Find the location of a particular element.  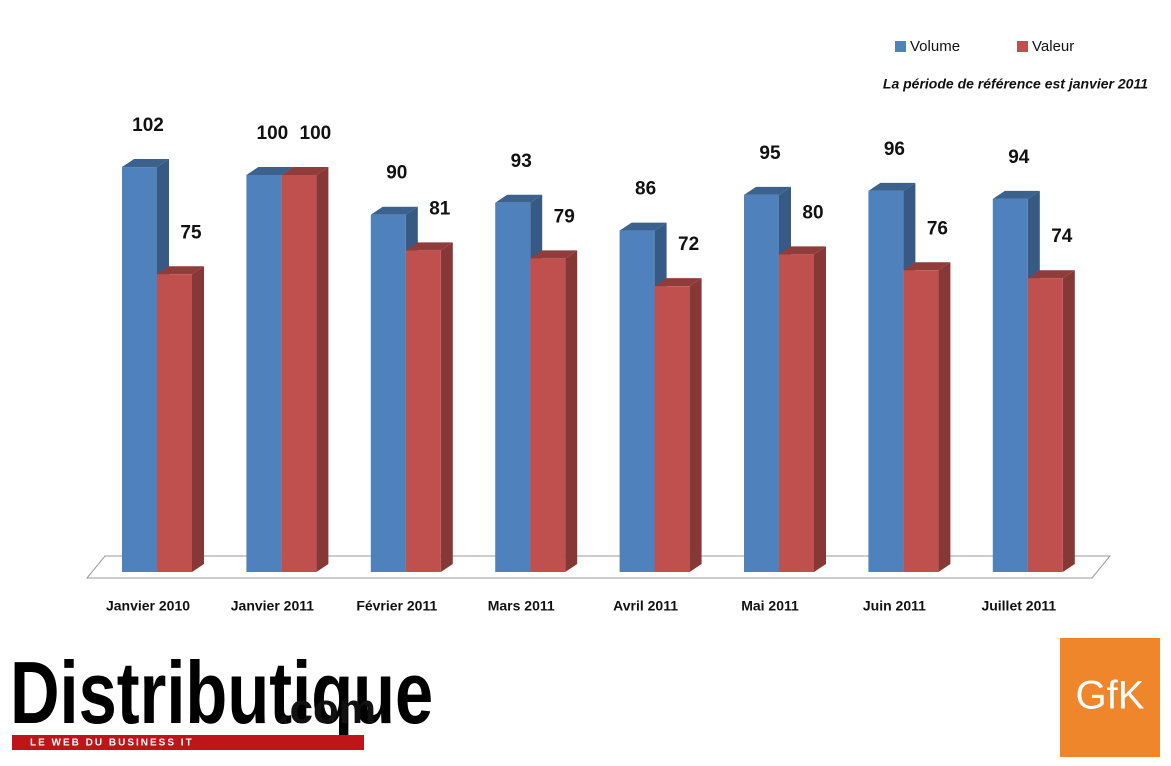

floor is located at coordinates (598, 567).